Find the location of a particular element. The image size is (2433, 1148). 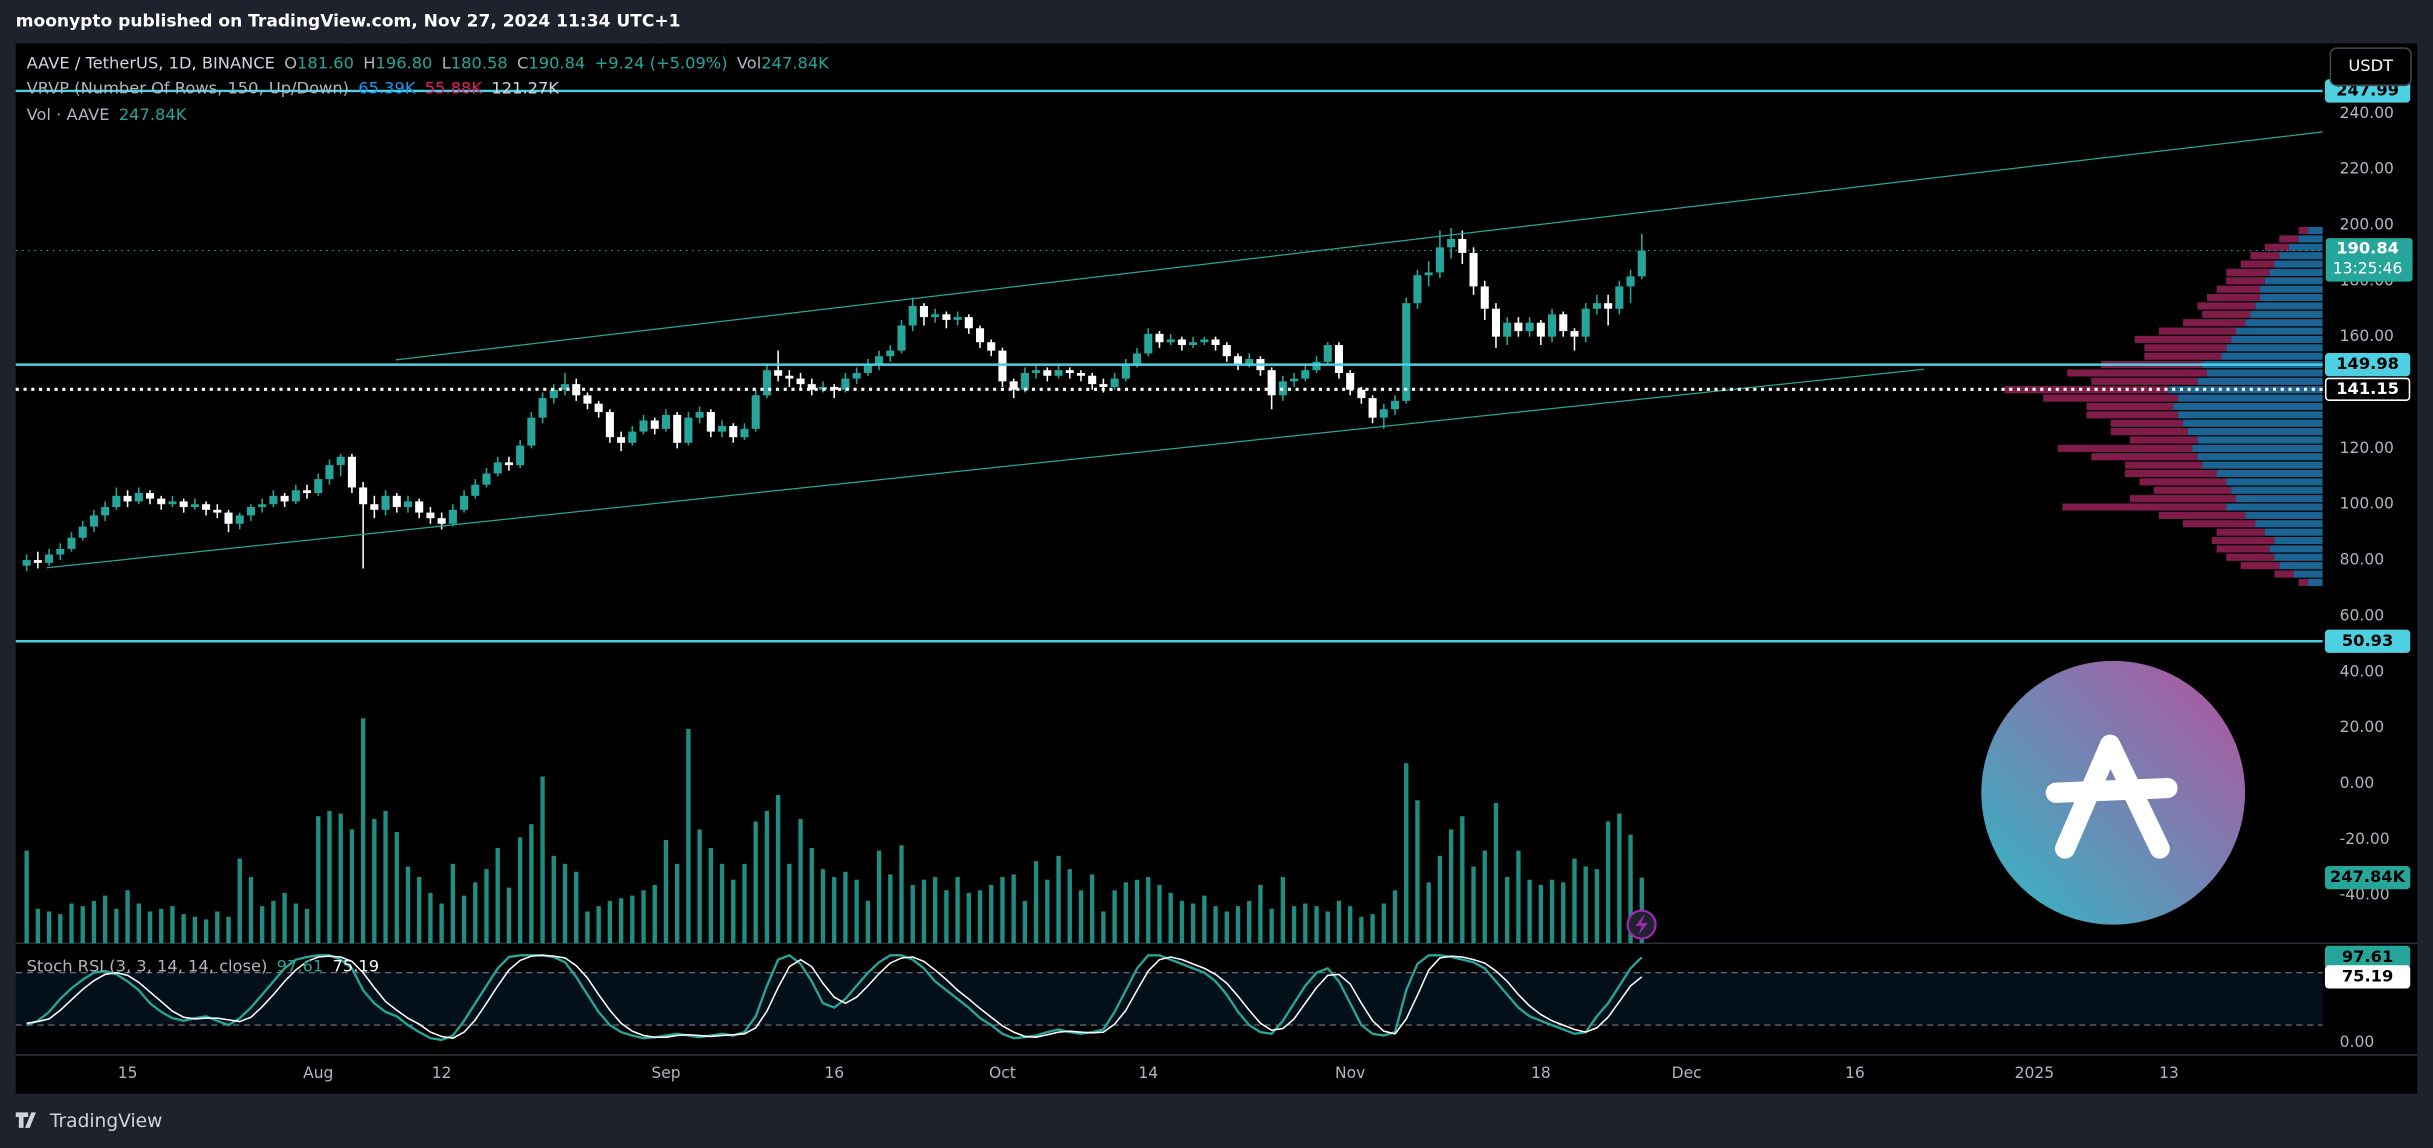

ohlc-value: 190.84 is located at coordinates (556, 62).